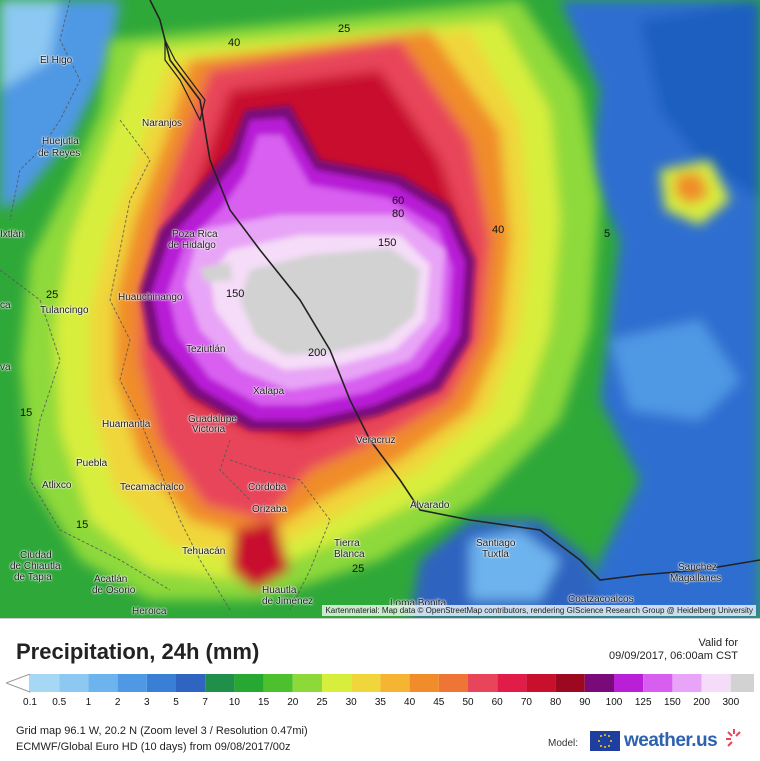 Image resolution: width=760 pixels, height=761 pixels. Describe the element at coordinates (205, 702) in the screenshot. I see `scale-tick-label: 7` at that location.